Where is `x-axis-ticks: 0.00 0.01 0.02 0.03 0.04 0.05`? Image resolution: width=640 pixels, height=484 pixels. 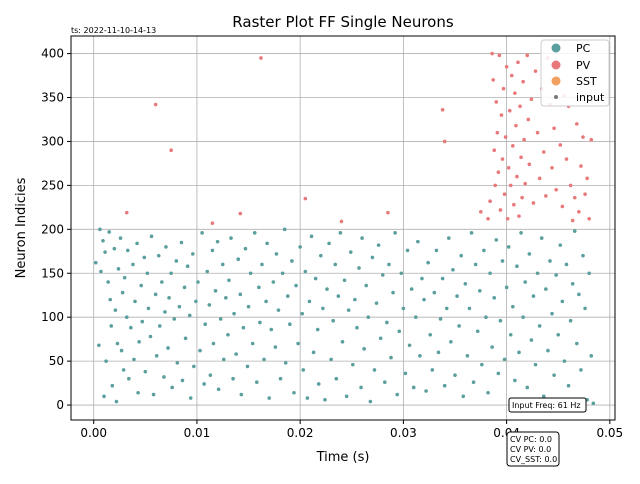
x-axis-ticks: 0.00 0.01 0.02 0.03 0.04 0.05 is located at coordinates (351, 430).